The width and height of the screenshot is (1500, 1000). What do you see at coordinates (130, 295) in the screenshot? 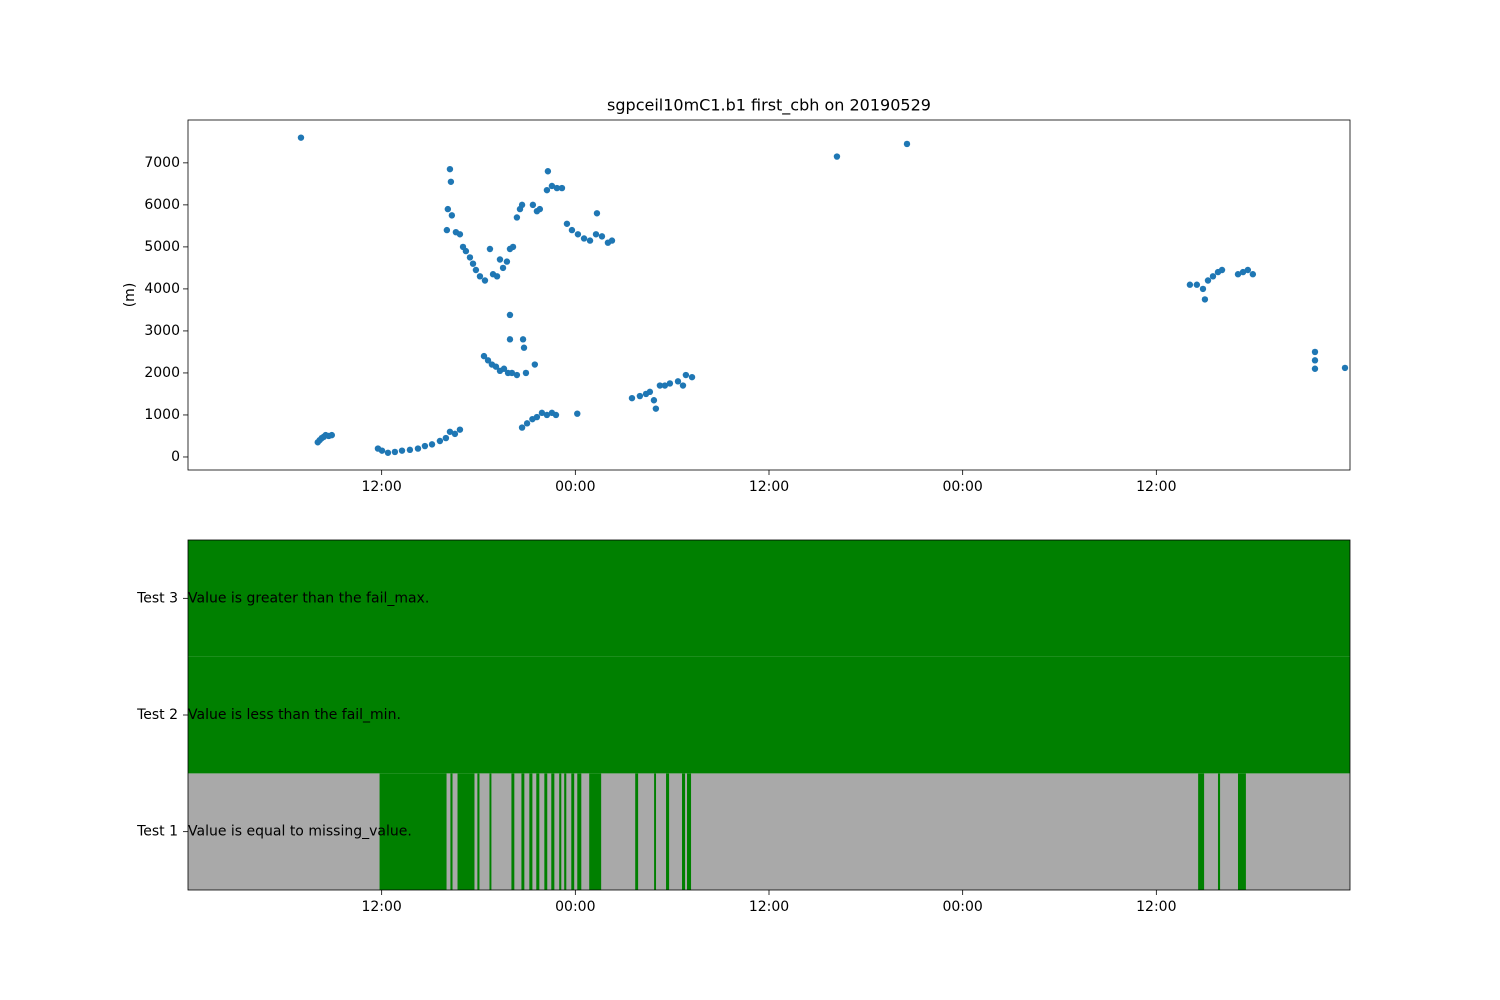
I see `y-axis-label: (m)` at bounding box center [130, 295].